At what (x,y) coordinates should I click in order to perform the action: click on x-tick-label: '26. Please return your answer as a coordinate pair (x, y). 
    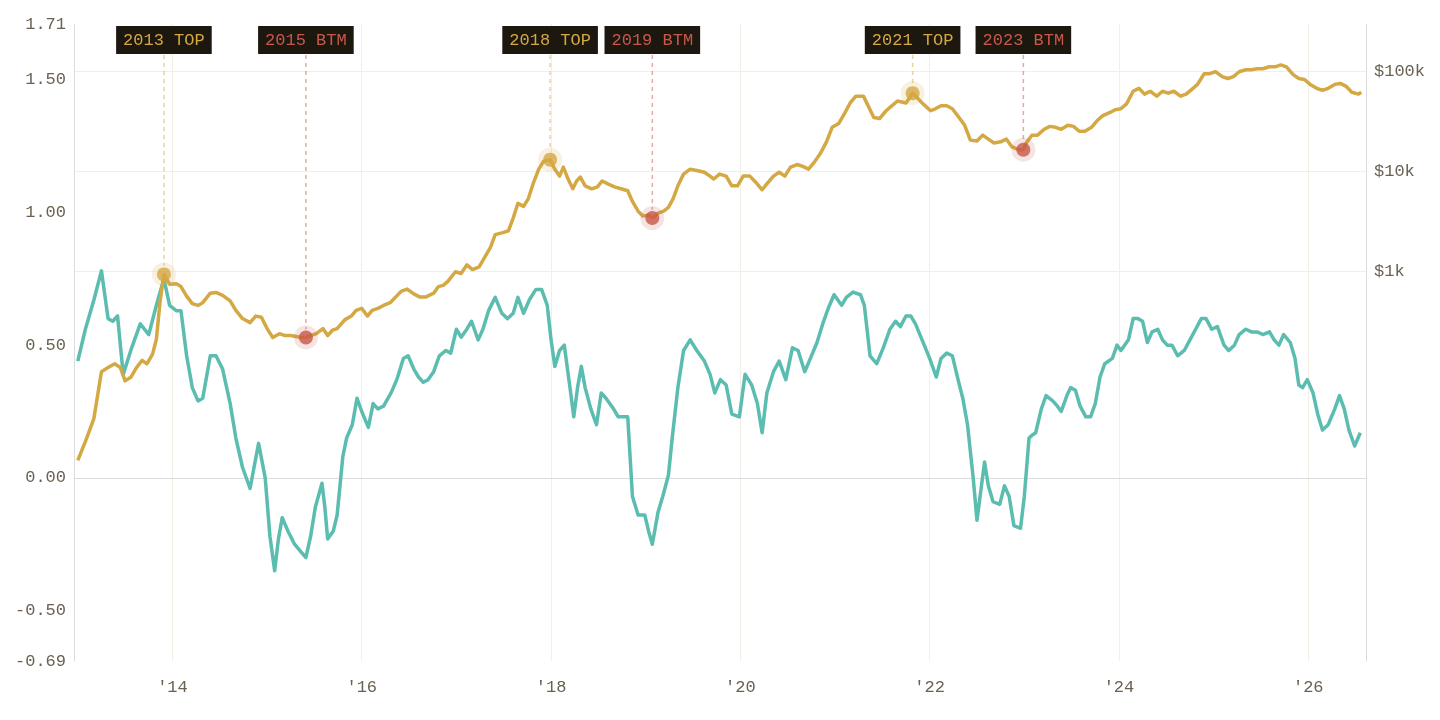
    Looking at the image, I should click on (1308, 687).